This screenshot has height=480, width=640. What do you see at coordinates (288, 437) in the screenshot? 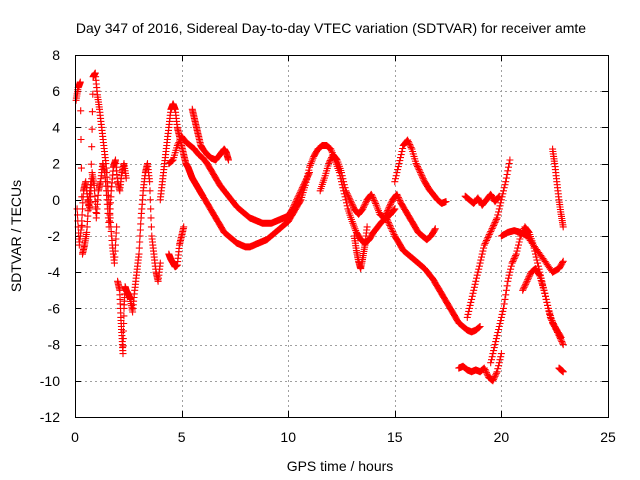
I see `x-tick-label: 10` at bounding box center [288, 437].